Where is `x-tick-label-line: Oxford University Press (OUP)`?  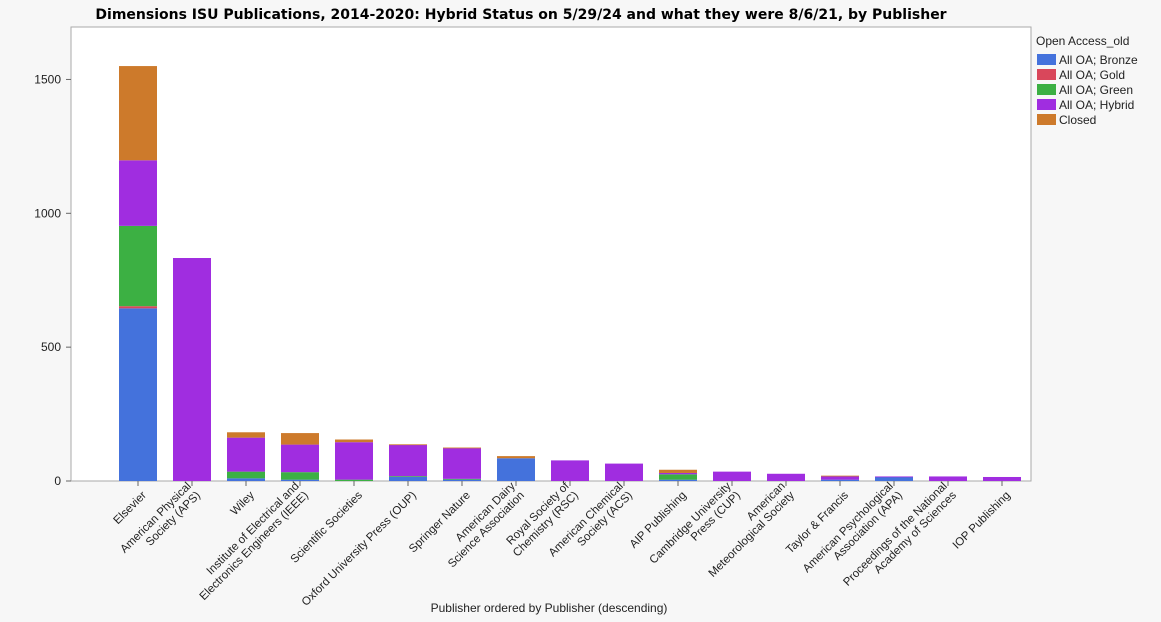 x-tick-label-line: Oxford University Press (OUP) is located at coordinates (359, 548).